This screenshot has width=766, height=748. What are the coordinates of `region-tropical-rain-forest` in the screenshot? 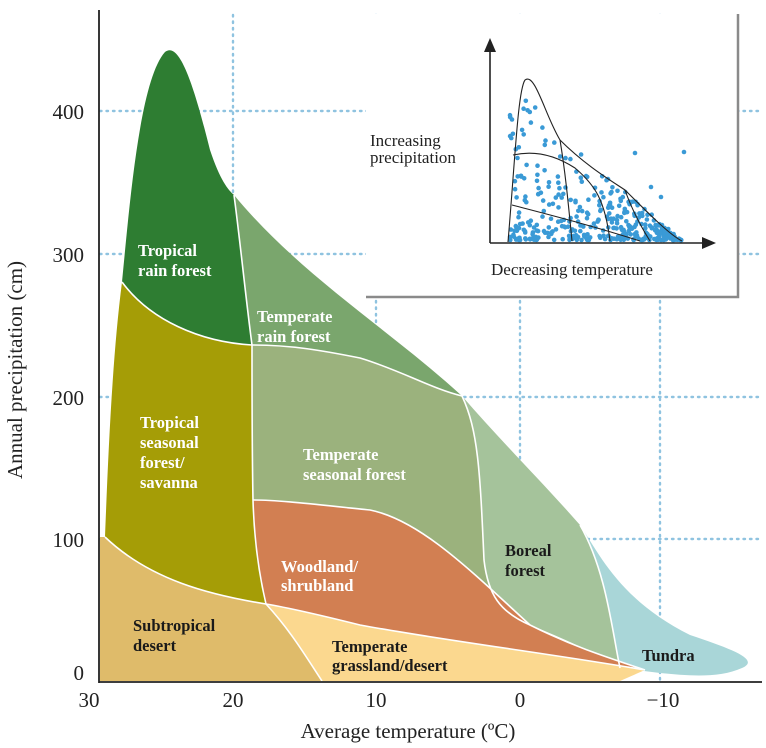 It's located at (187, 197).